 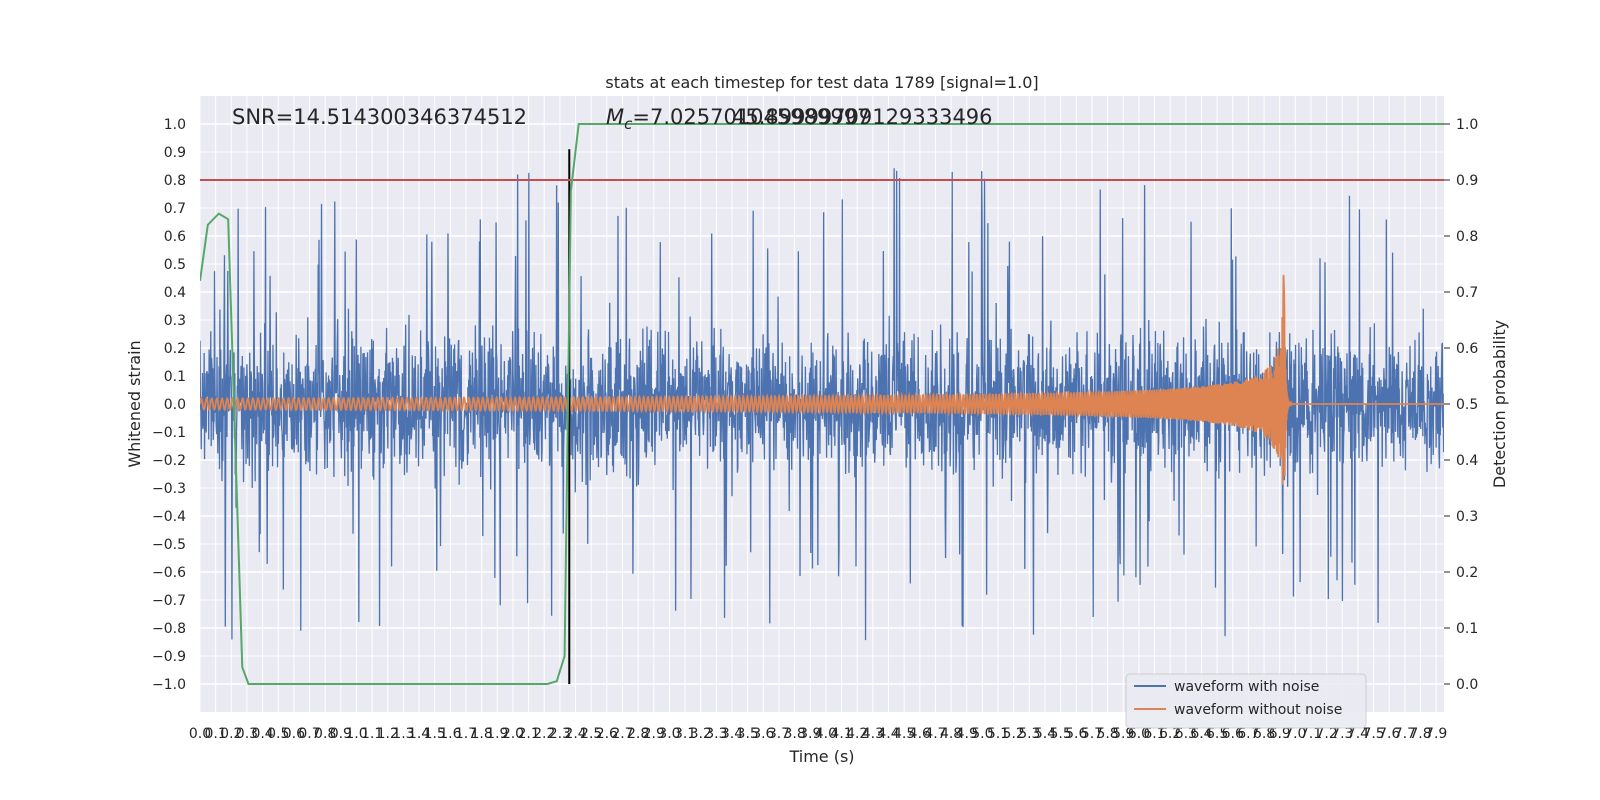 I want to click on x-tick-label: 1.2, so click(x=388, y=734).